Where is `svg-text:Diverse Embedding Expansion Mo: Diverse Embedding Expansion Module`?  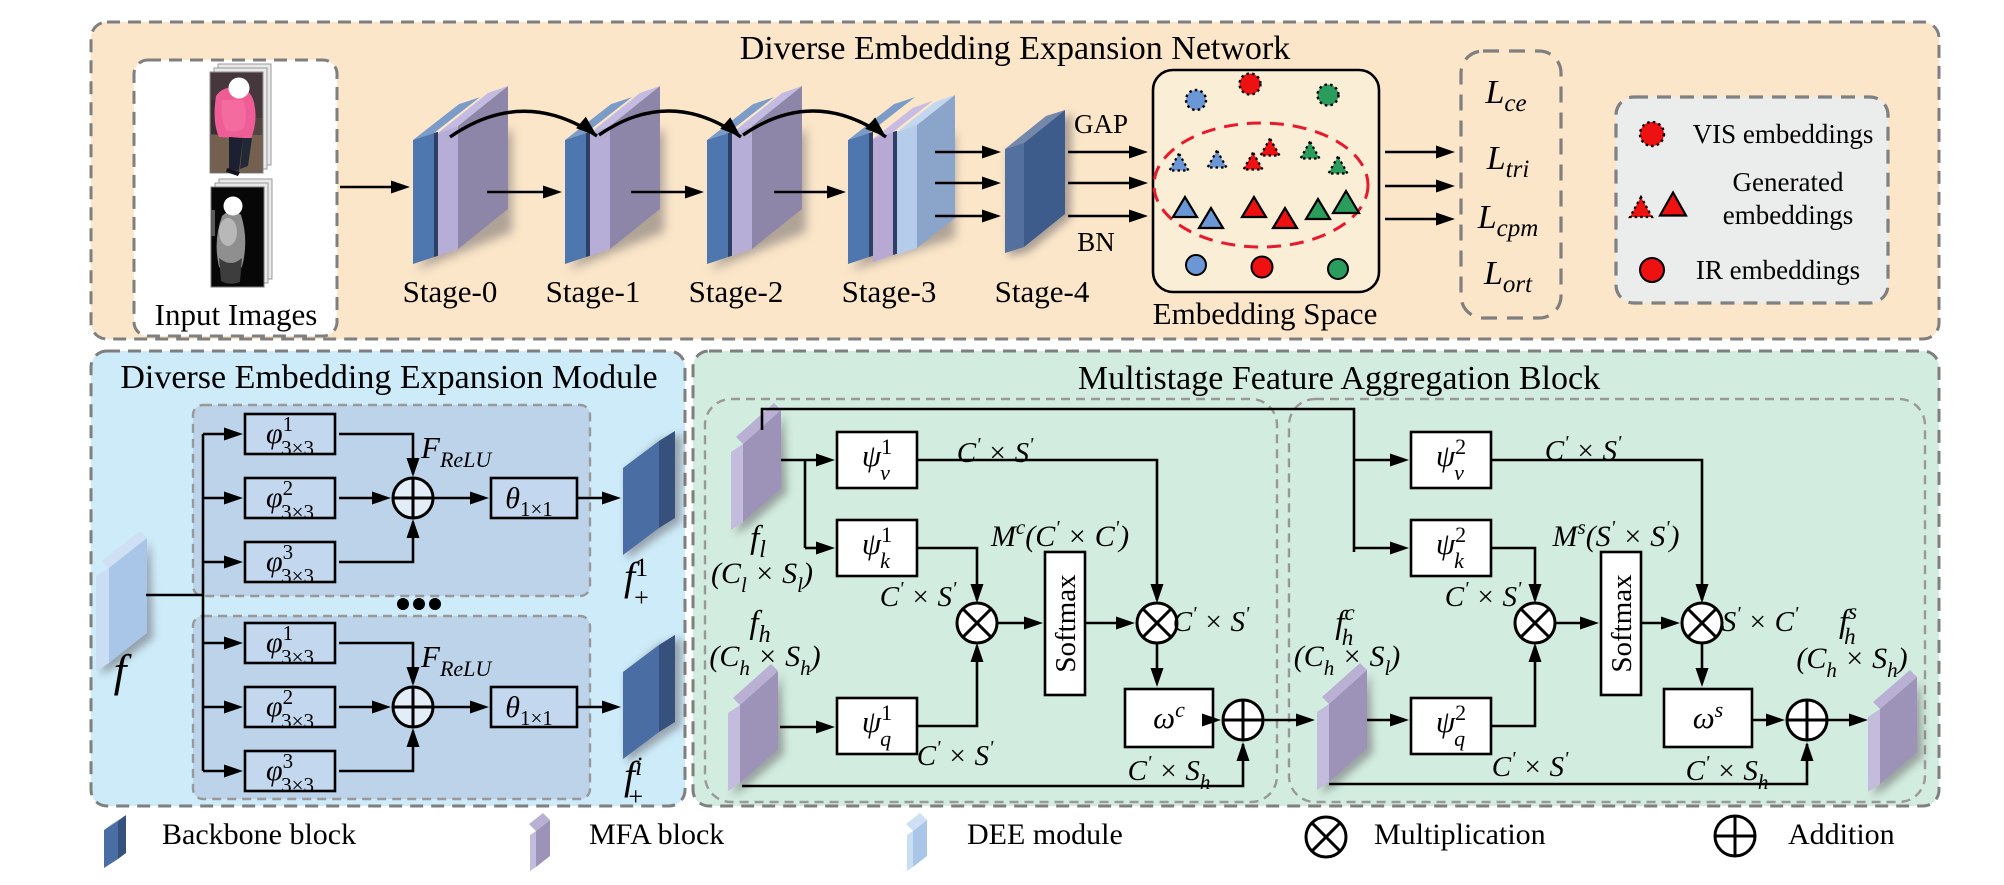
svg-text:Diverse Embedding Expansion Mo: Diverse Embedding Expansion Module is located at coordinates (388, 377).